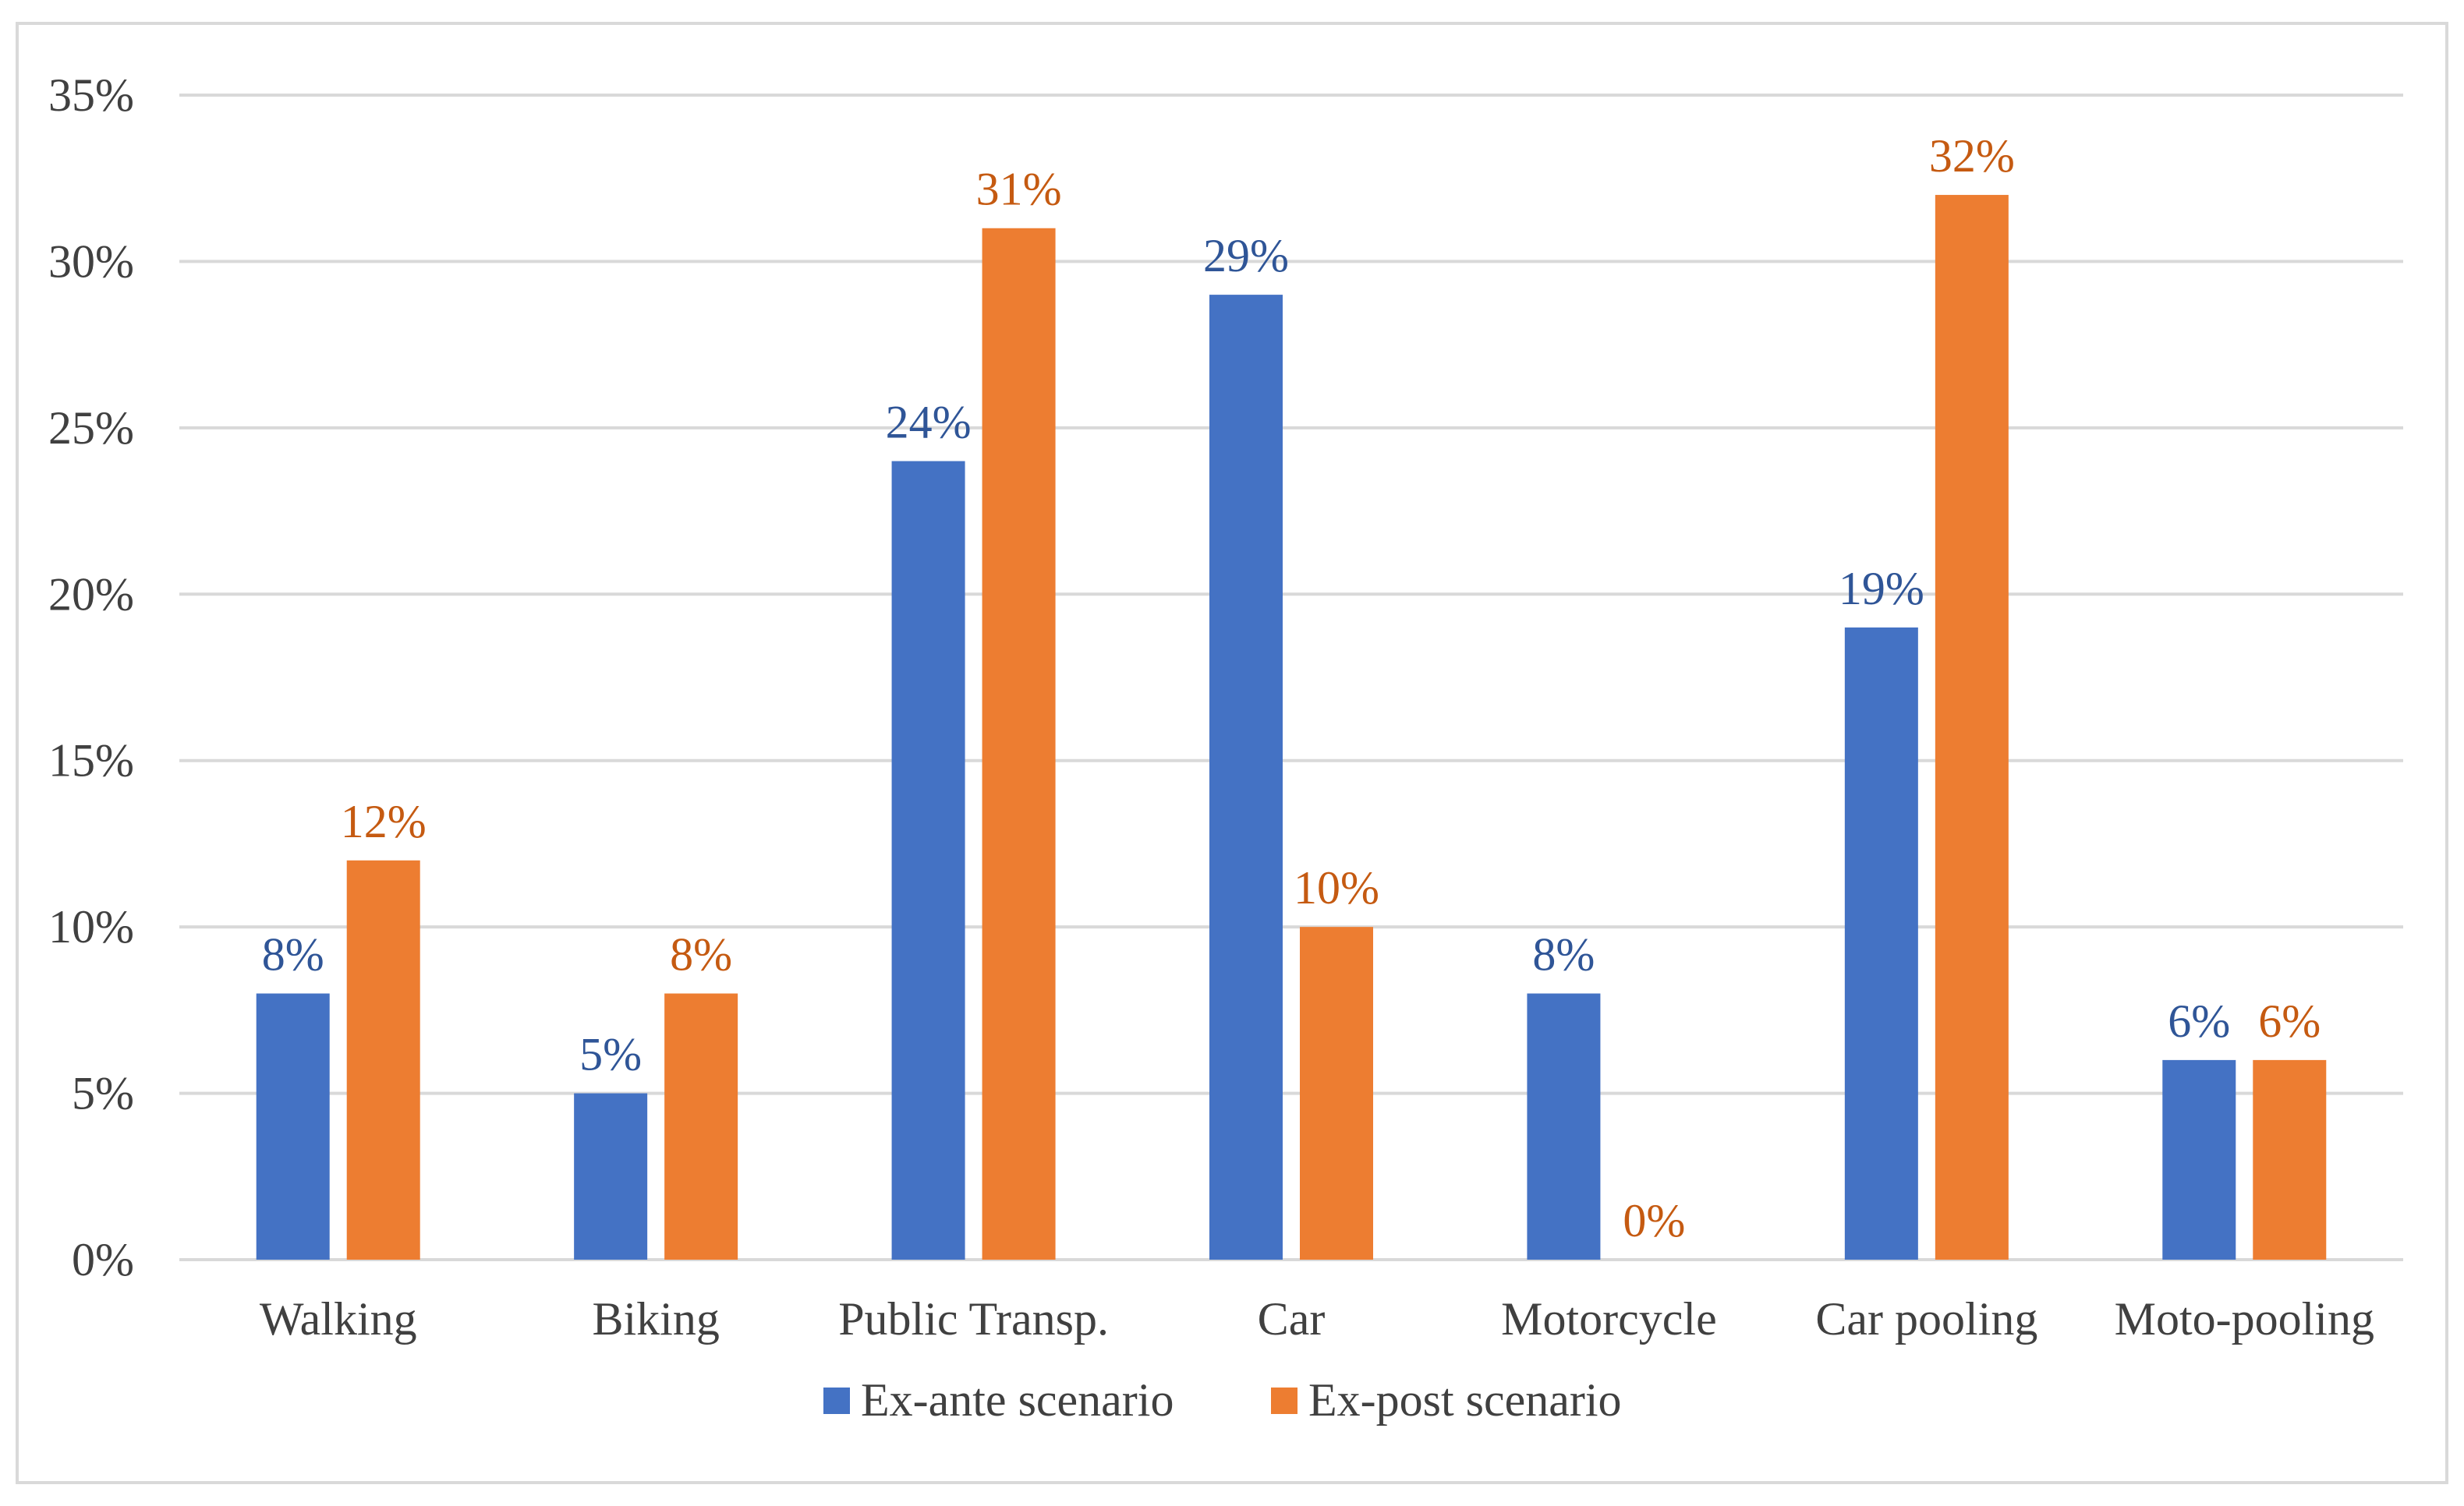 This screenshot has height=1506, width=2464. What do you see at coordinates (1246, 255) in the screenshot?
I see `data-label: 29%` at bounding box center [1246, 255].